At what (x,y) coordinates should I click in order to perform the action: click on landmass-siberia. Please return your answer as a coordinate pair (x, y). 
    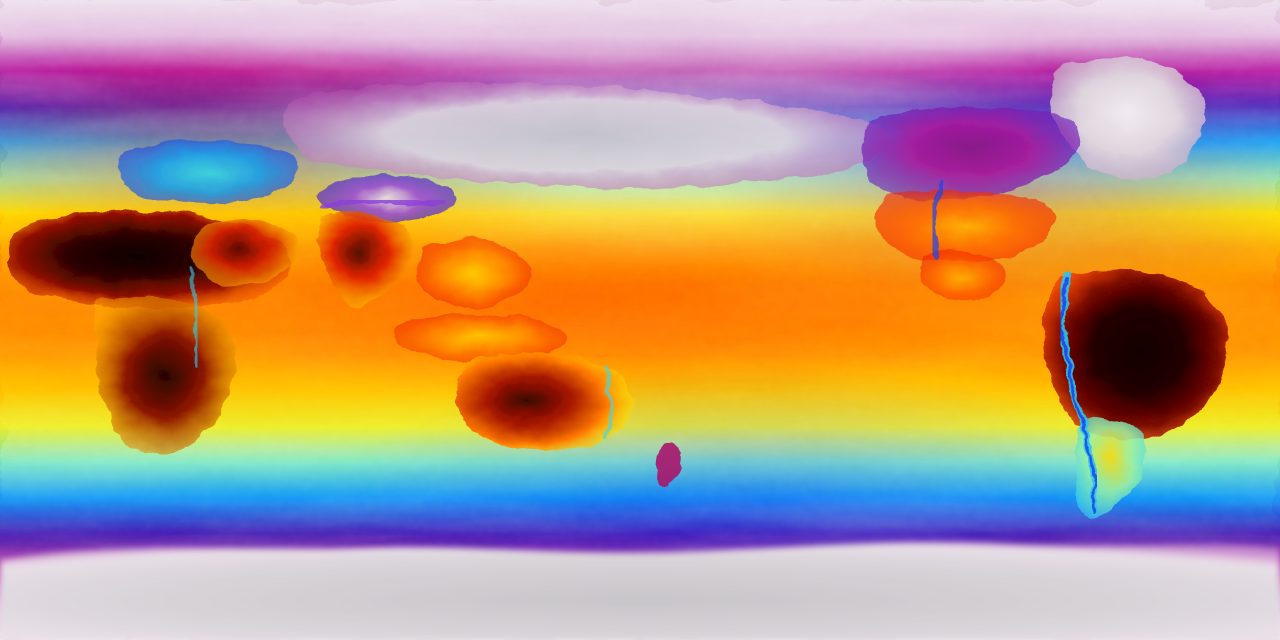
    Looking at the image, I should click on (585, 135).